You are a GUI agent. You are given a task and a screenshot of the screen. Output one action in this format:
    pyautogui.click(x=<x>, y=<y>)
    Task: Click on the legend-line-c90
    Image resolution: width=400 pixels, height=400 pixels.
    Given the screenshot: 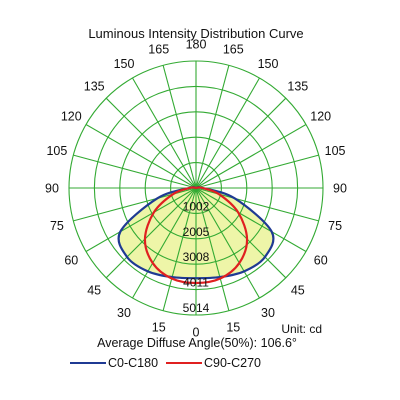 What is the action you would take?
    pyautogui.click(x=184, y=363)
    